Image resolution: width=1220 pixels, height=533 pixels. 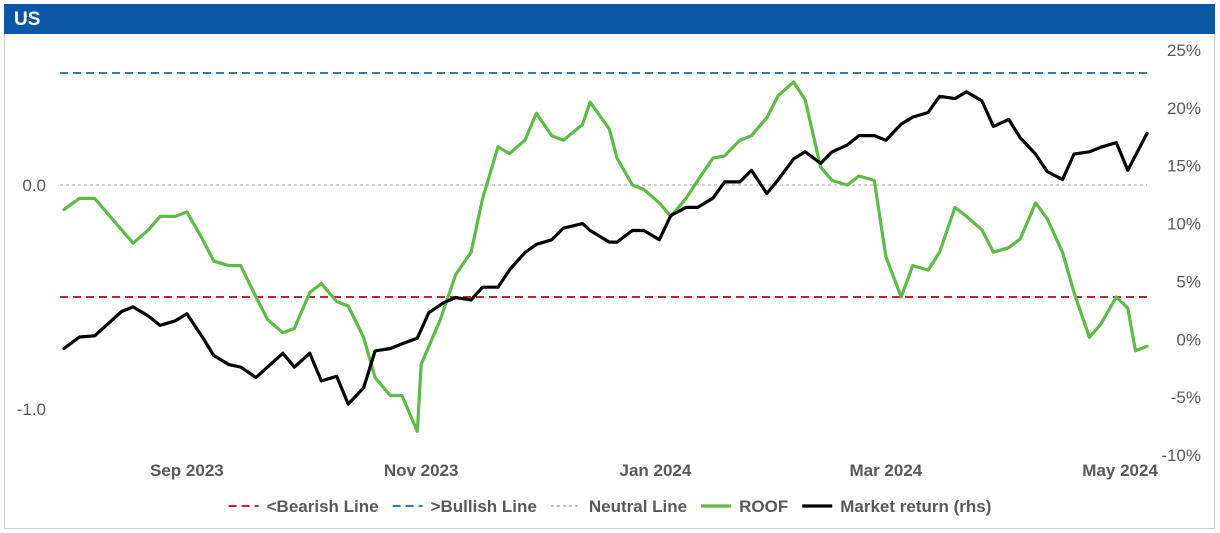 I want to click on right-tick-label: 5%, so click(x=1188, y=281).